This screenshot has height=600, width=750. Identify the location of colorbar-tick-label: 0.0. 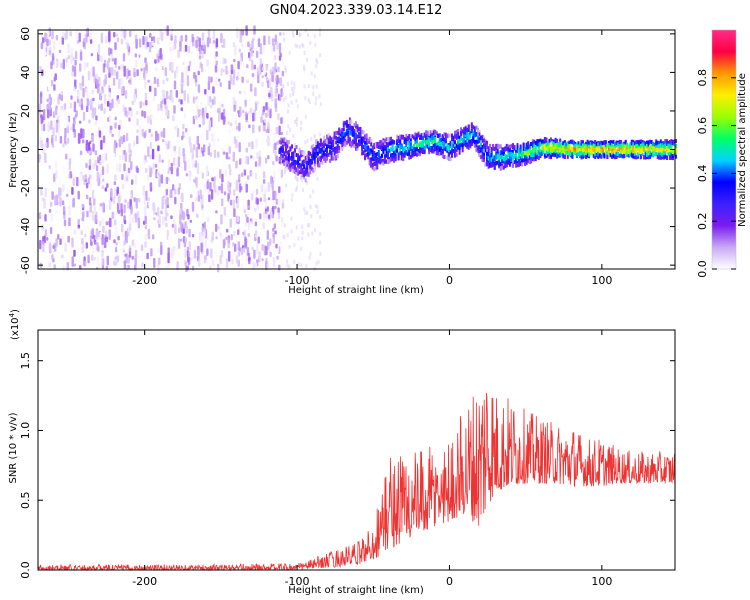
(702, 269).